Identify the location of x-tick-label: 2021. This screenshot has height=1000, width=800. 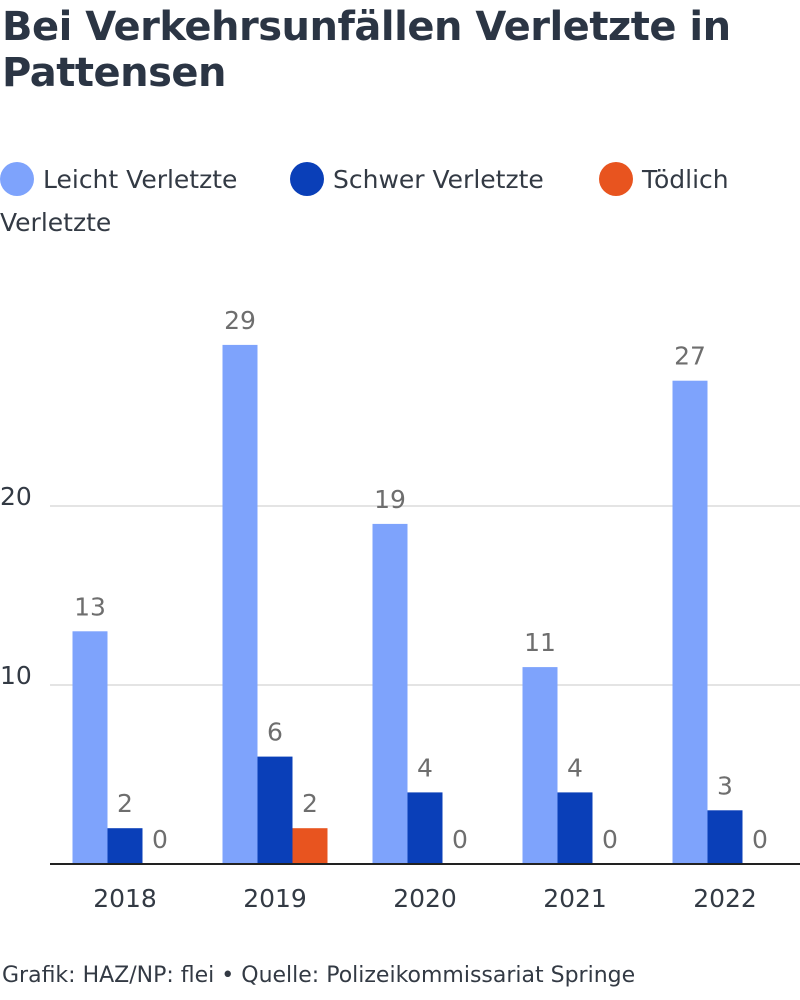
(575, 898).